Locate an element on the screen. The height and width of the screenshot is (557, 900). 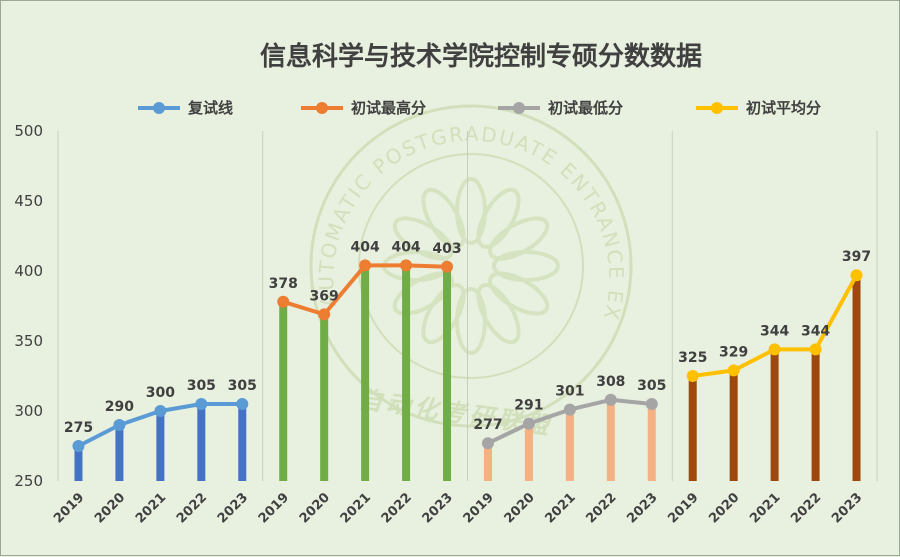
chart-title: 信息科学与技术学院控制专硕分数数据 is located at coordinates (481, 56).